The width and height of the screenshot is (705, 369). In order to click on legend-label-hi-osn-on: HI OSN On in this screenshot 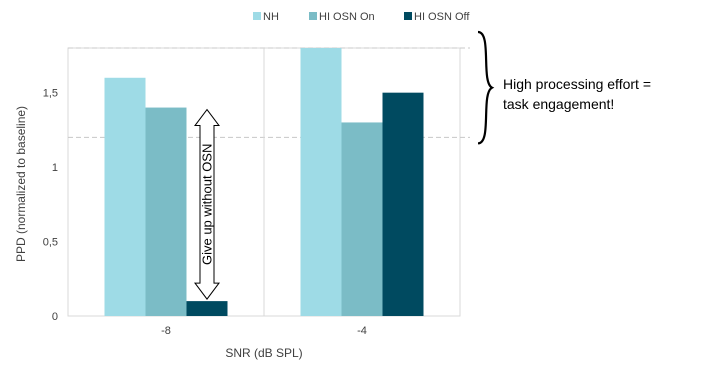, I will do `click(347, 17)`.